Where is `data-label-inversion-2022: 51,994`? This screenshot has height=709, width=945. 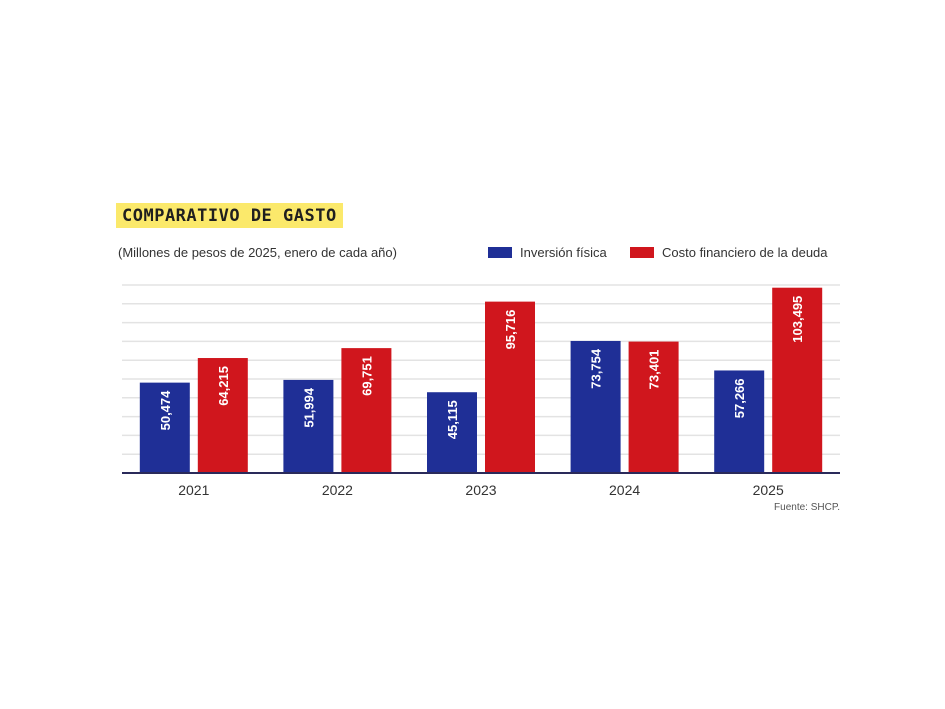 data-label-inversion-2022: 51,994 is located at coordinates (308, 407).